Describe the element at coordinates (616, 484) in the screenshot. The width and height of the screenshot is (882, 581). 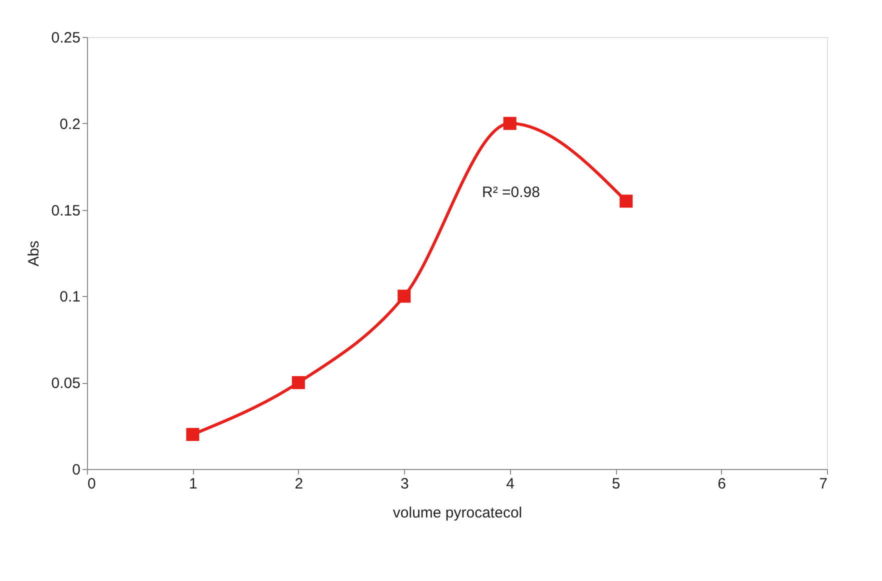
I see `x-tick-label: 5` at that location.